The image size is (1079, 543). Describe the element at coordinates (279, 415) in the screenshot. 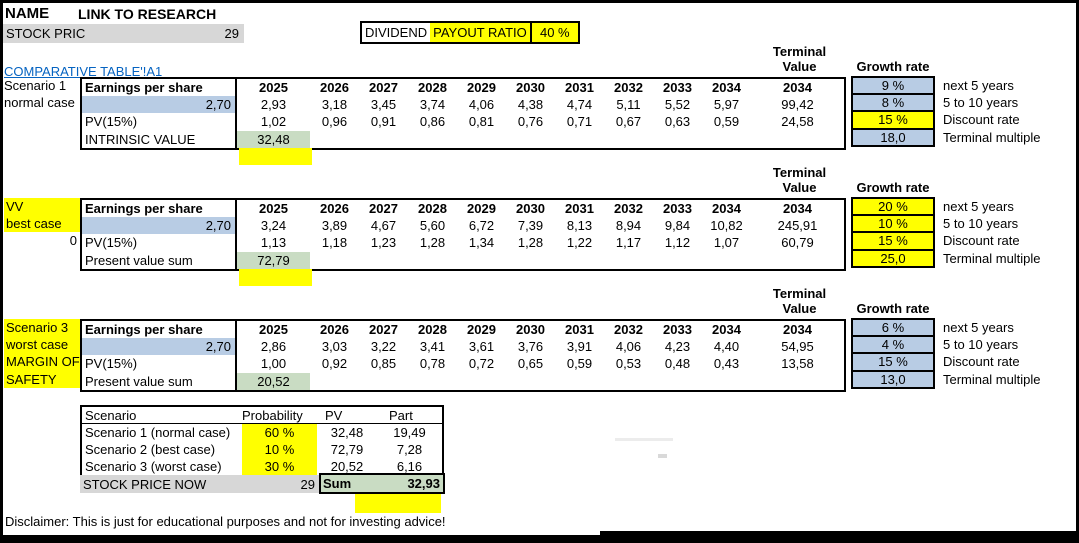

I see `summary-header-probability: Probability` at that location.